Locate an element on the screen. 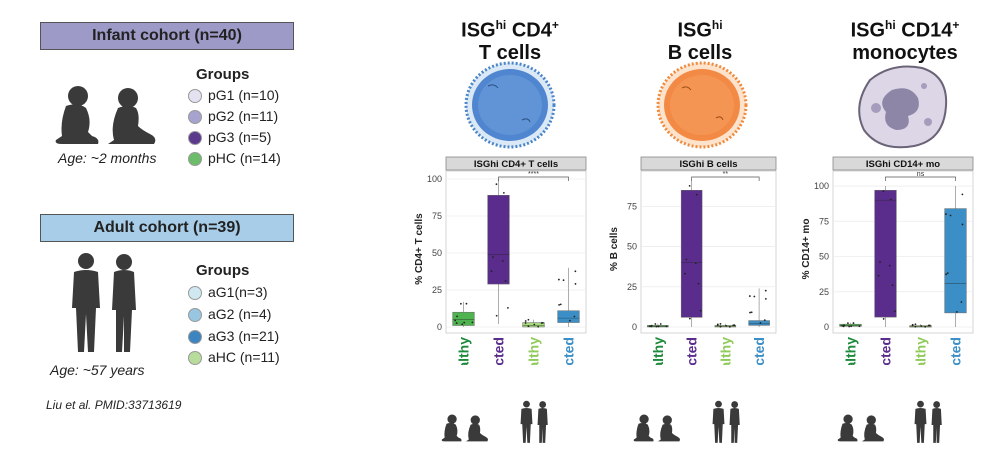  legend-item-ag2: aG2 (n=4) is located at coordinates (229, 314).